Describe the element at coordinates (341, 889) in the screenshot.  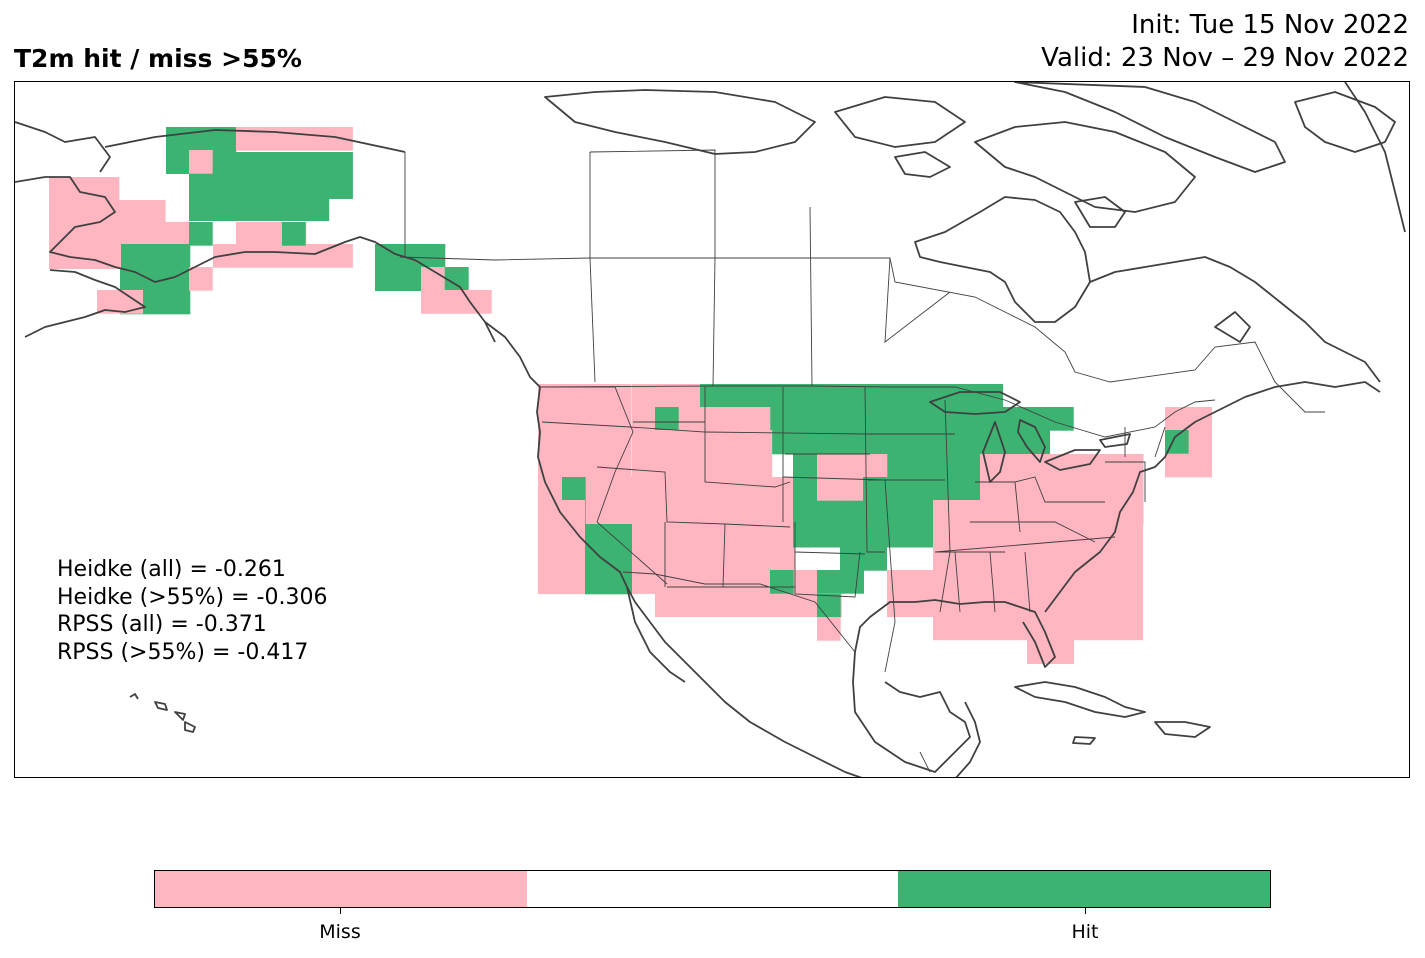
I see `colorbar-miss-segment` at that location.